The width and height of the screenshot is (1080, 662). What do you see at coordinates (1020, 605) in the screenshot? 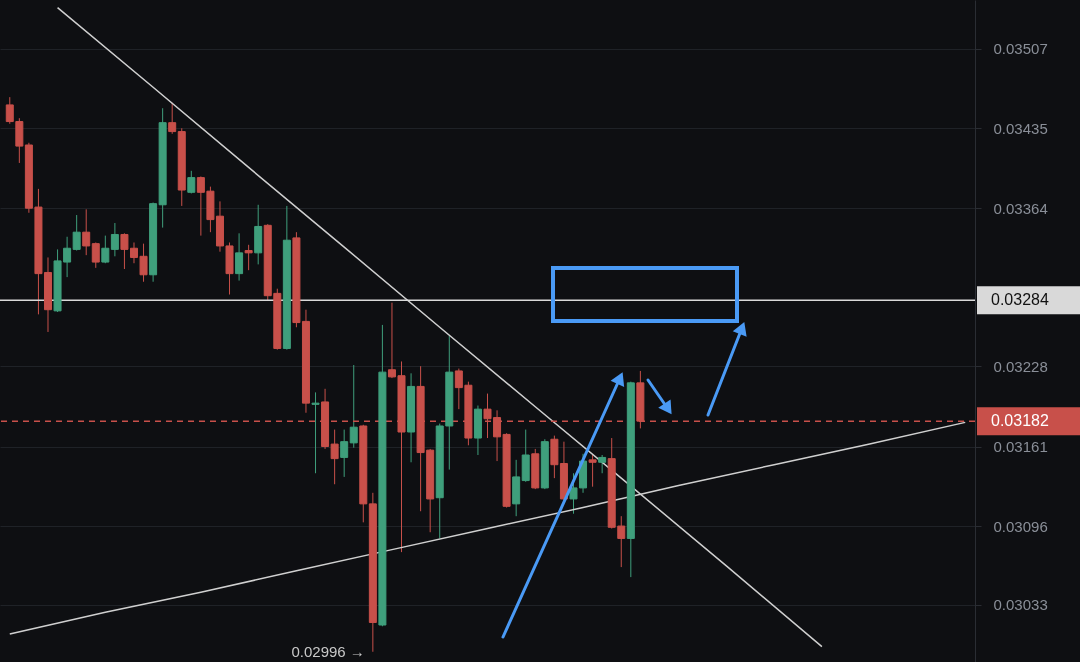
I see `y-tick-label: 0.03033` at bounding box center [1020, 605].